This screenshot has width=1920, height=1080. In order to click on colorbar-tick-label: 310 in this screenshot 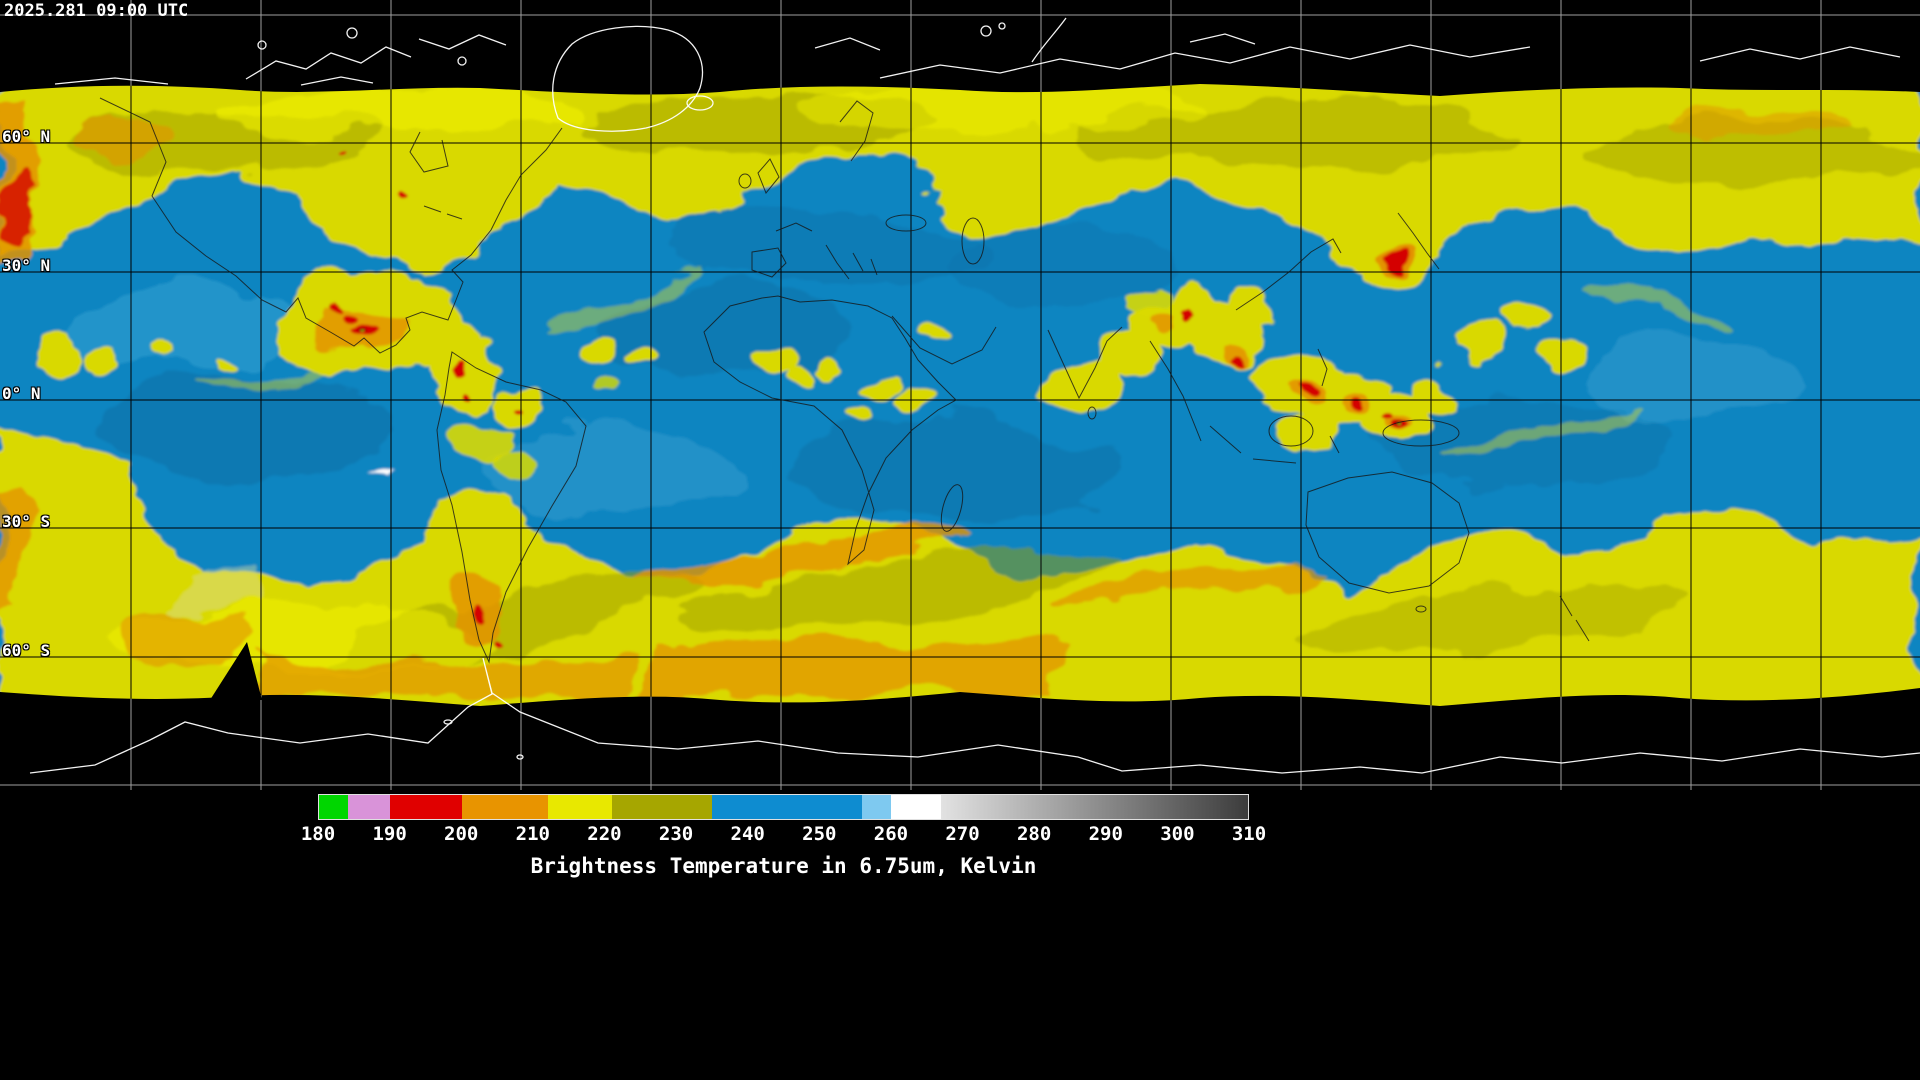, I will do `click(1249, 834)`.